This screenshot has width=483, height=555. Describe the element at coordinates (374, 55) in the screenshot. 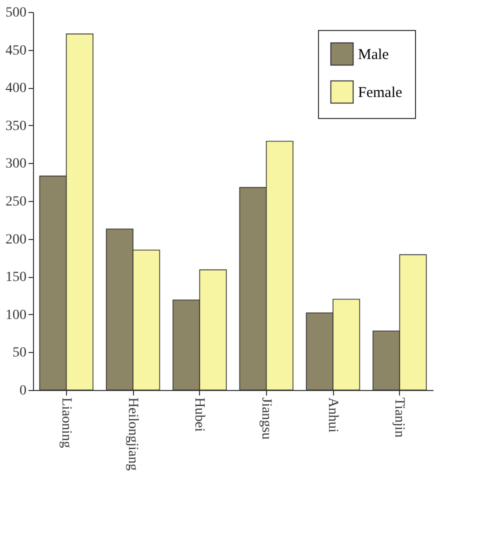

I see `legend-label: Male` at that location.